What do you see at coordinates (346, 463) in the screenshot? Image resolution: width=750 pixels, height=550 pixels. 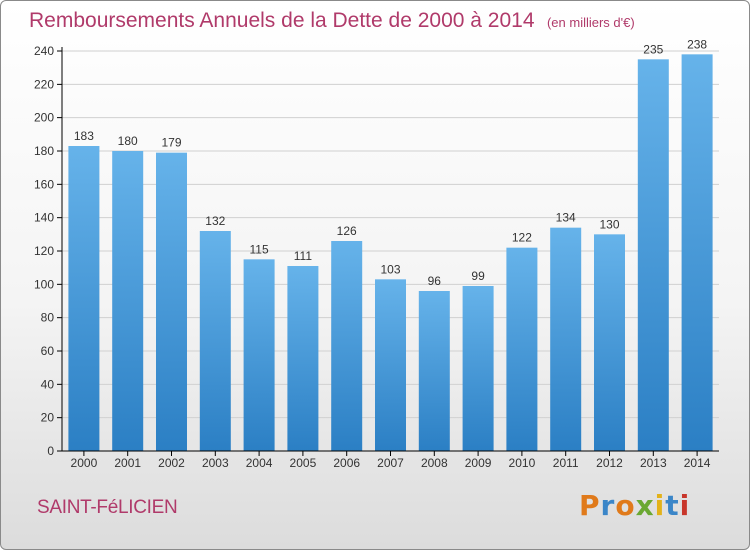 I see `x-tick-label: 2006` at bounding box center [346, 463].